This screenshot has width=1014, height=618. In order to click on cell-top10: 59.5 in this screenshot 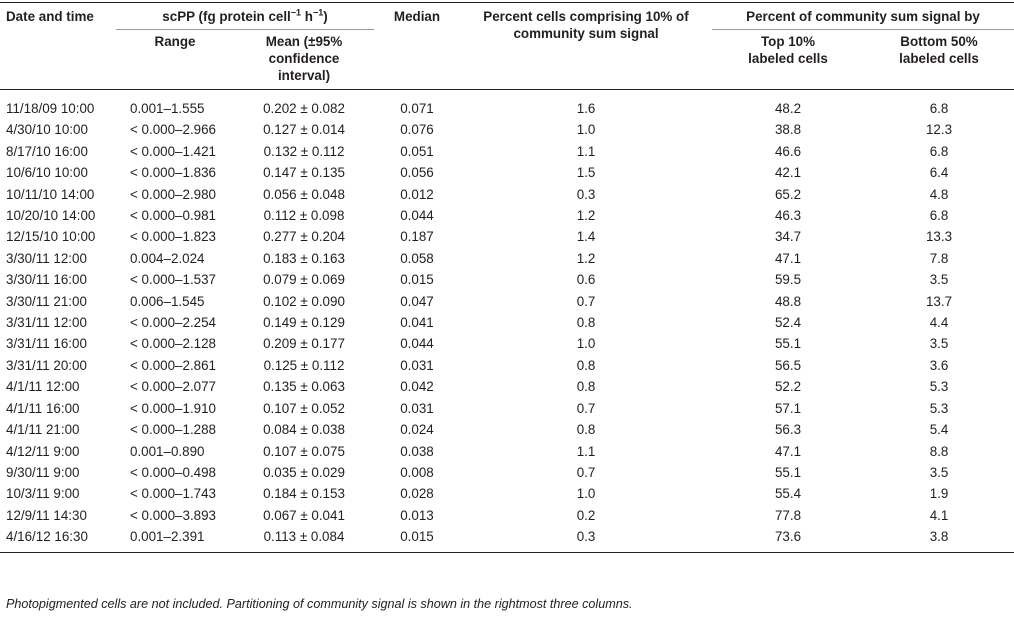, I will do `click(788, 280)`.